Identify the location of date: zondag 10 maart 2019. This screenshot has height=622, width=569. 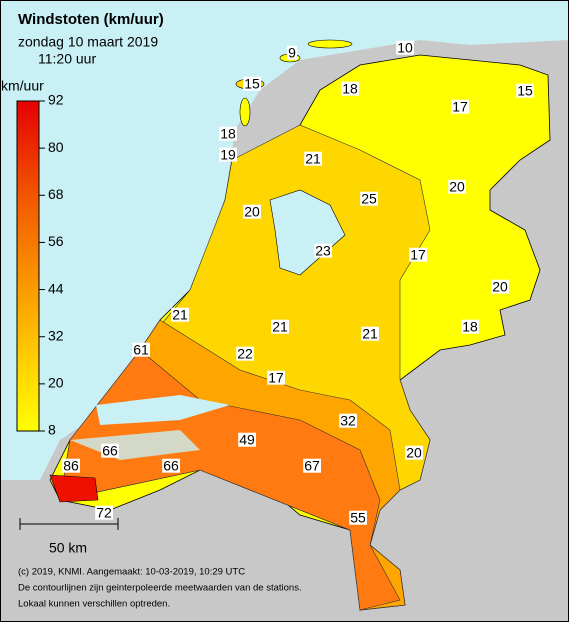
(88, 42).